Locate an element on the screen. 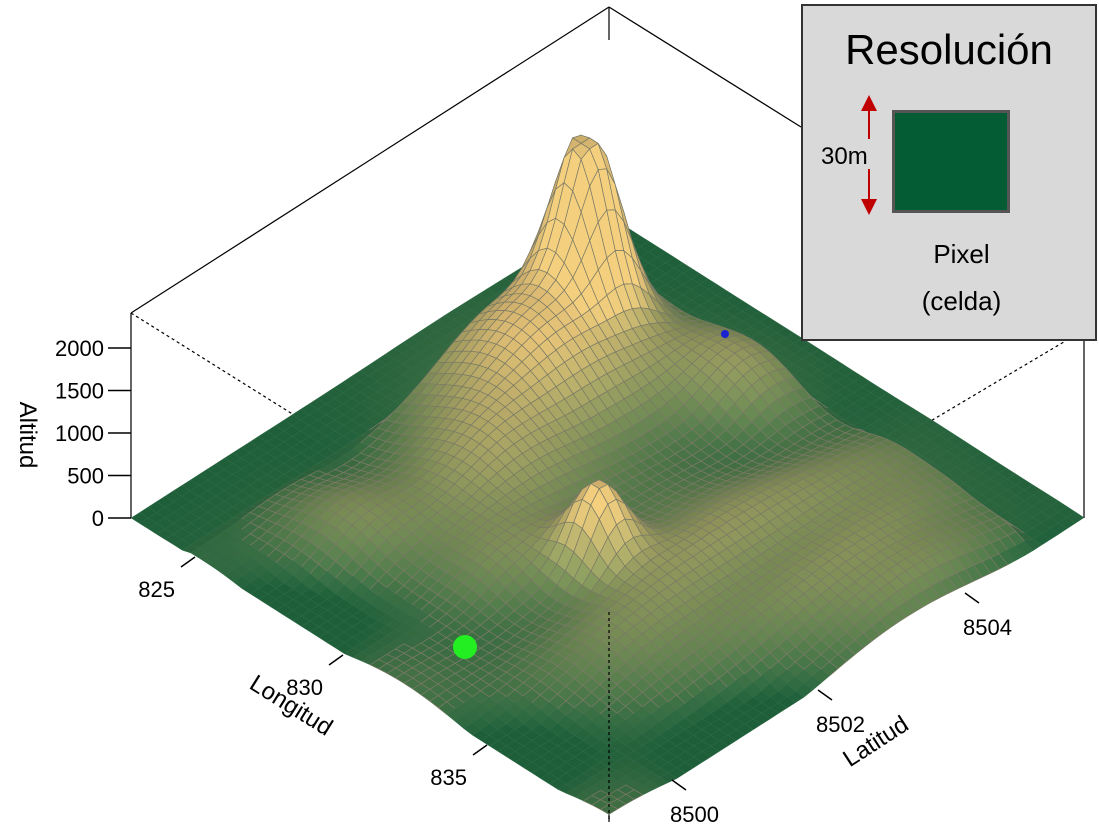 This screenshot has height=826, width=1099. pixel-swatch is located at coordinates (951, 161).